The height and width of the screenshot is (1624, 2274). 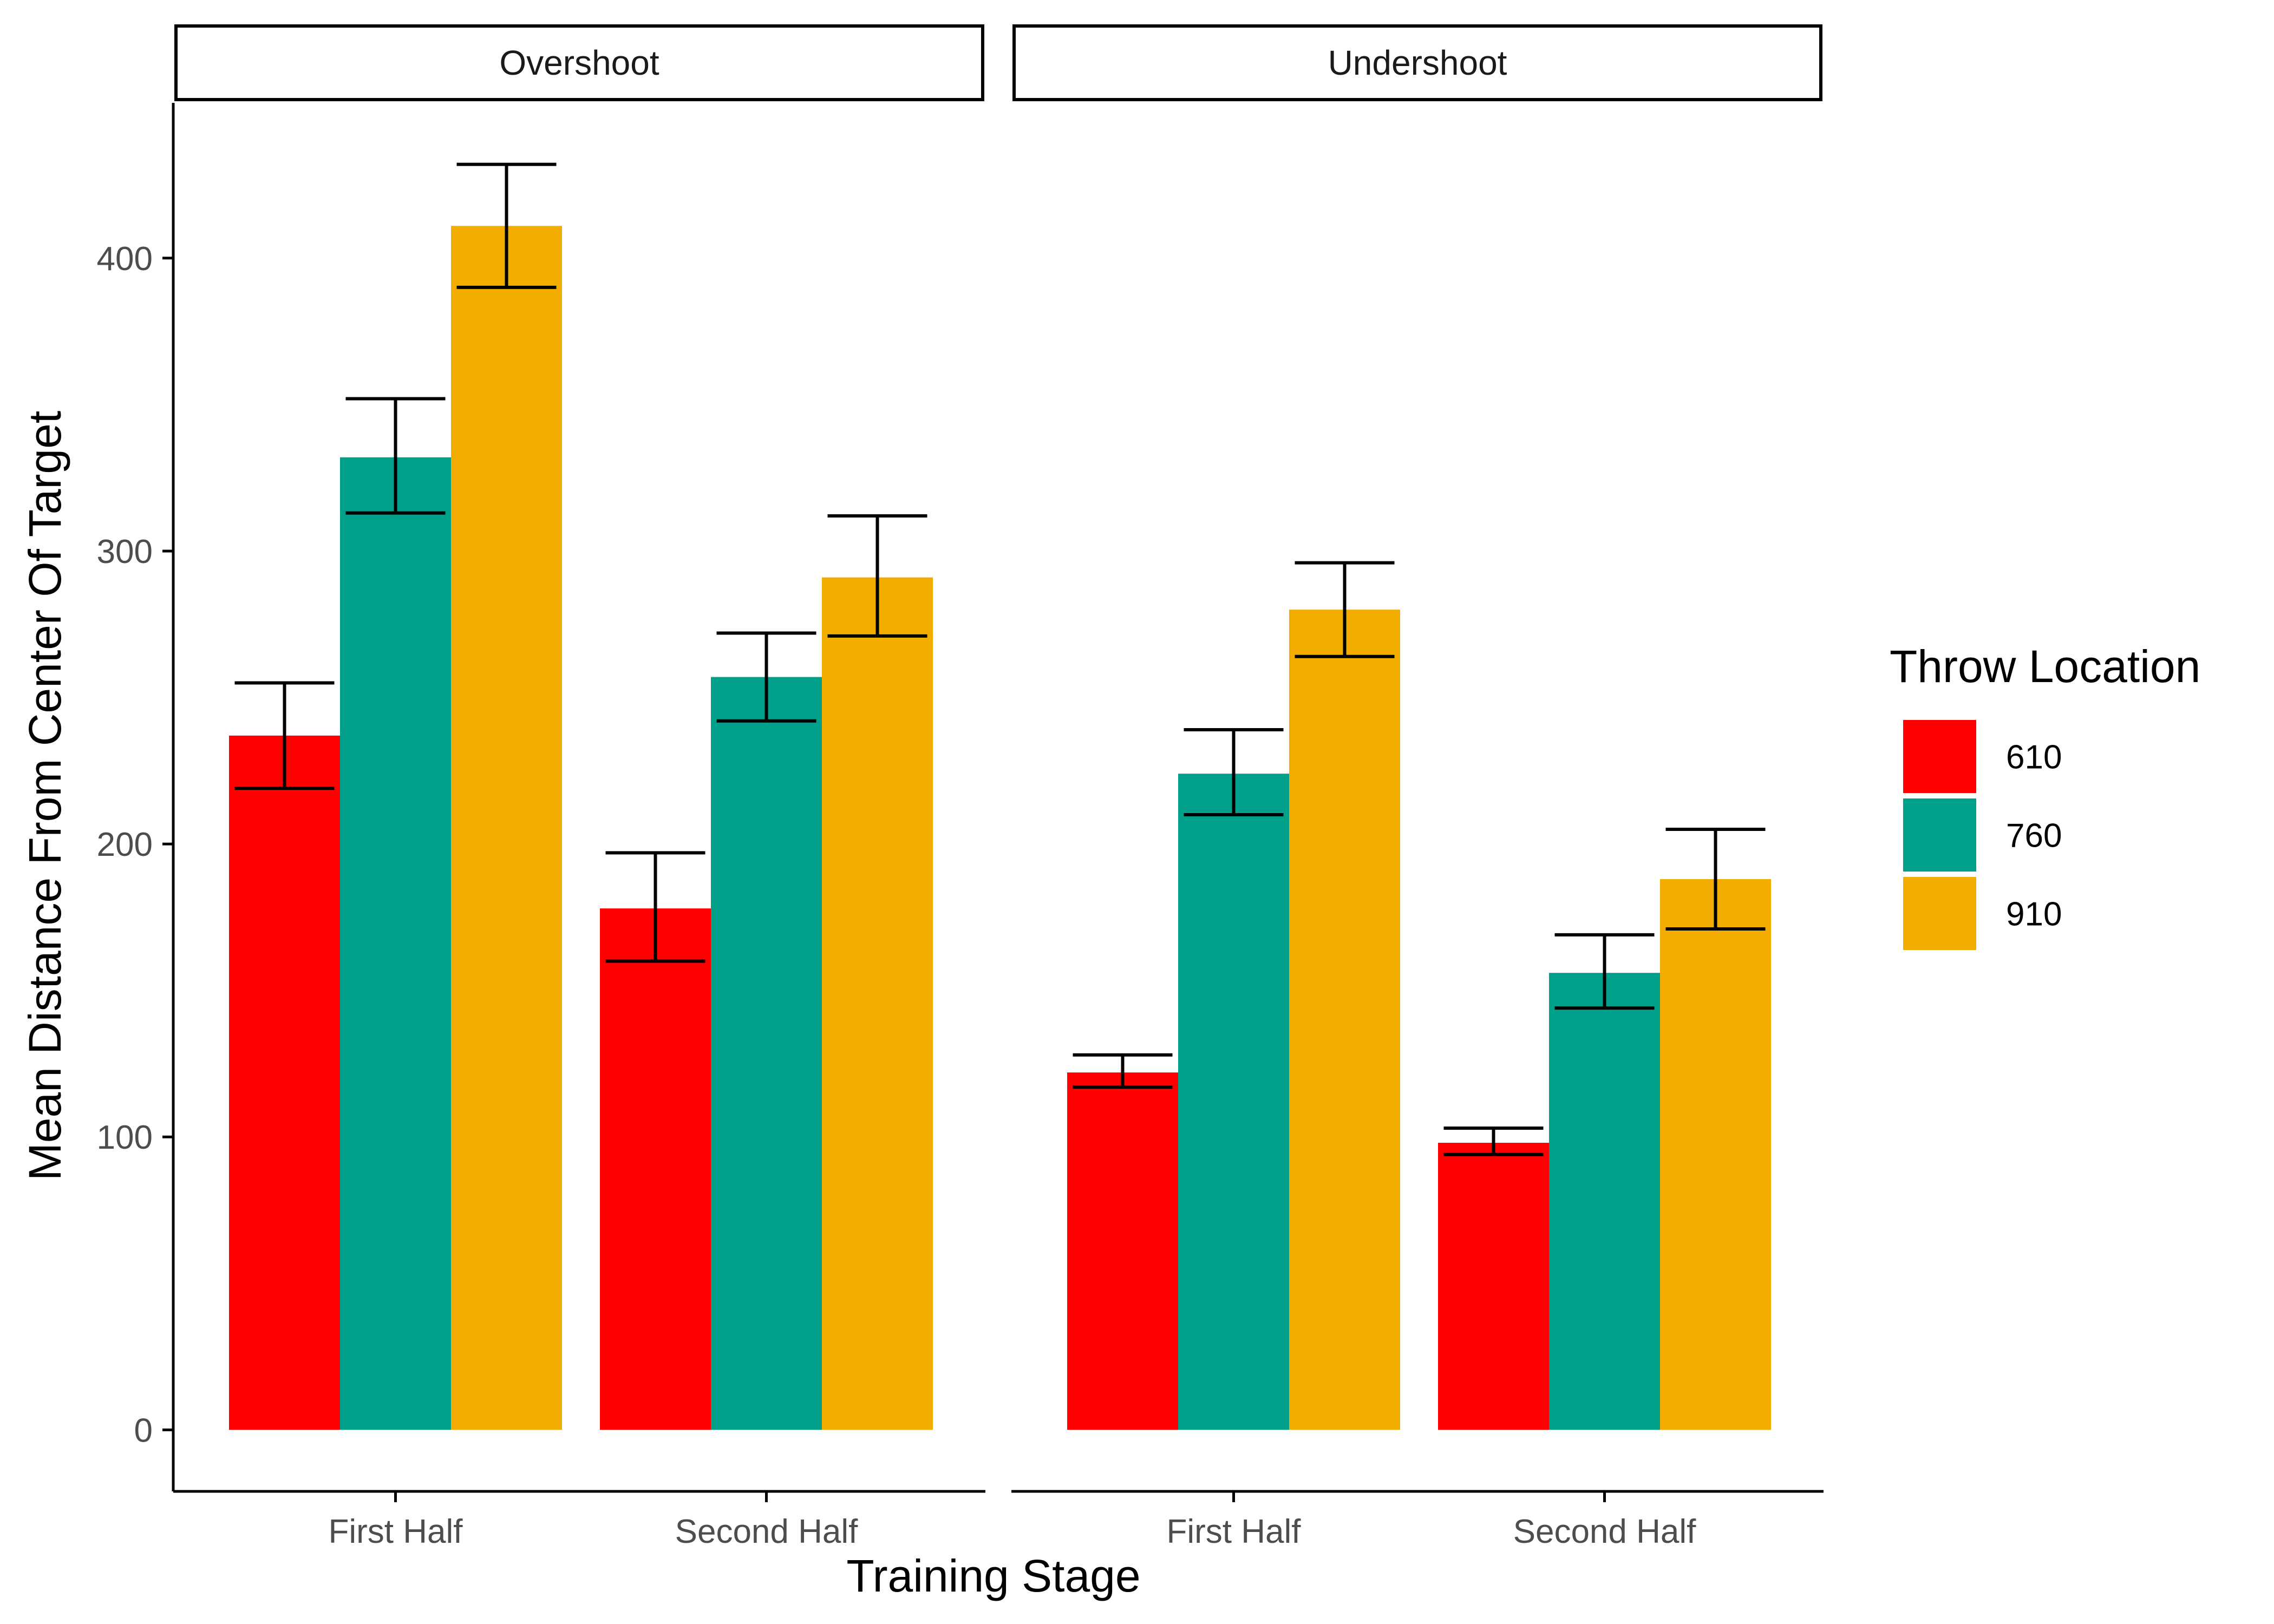 I want to click on legend-items: 610 760 910, so click(x=1983, y=835).